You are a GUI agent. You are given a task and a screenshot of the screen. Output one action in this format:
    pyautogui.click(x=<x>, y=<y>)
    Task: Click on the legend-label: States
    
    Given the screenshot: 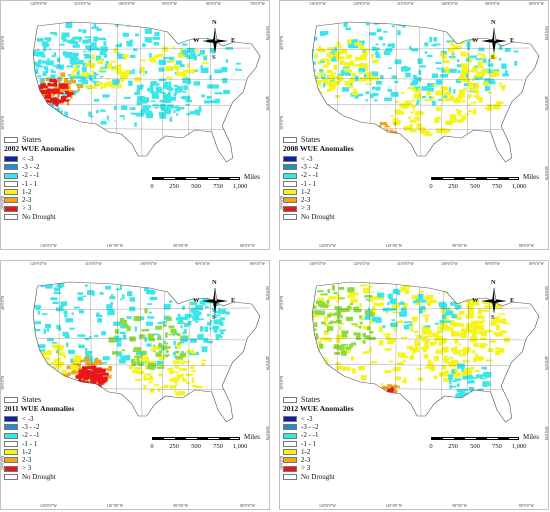 What is the action you would take?
    pyautogui.click(x=32, y=399)
    